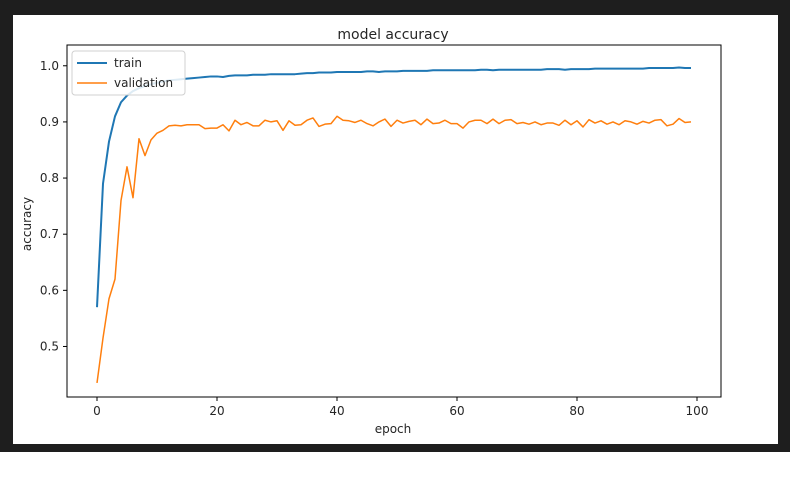  I want to click on frame-top-border, so click(395, 7).